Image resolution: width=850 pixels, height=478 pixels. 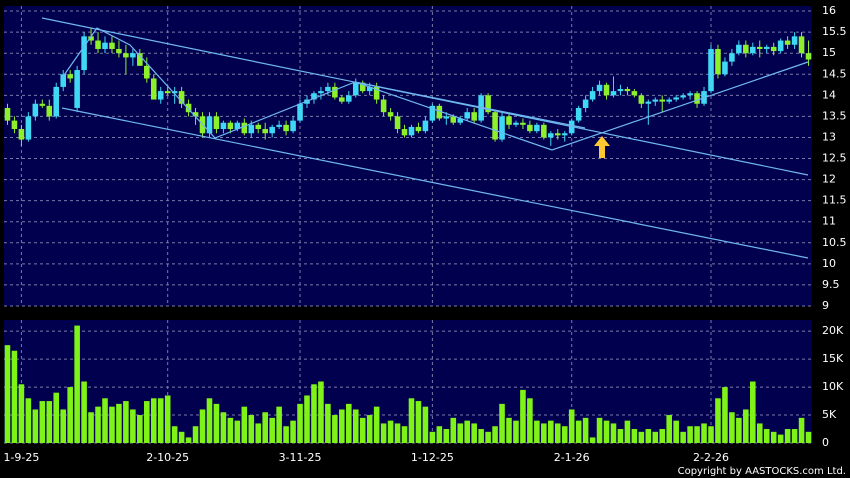 I want to click on x-tick-label: 3-11-25, so click(x=300, y=457).